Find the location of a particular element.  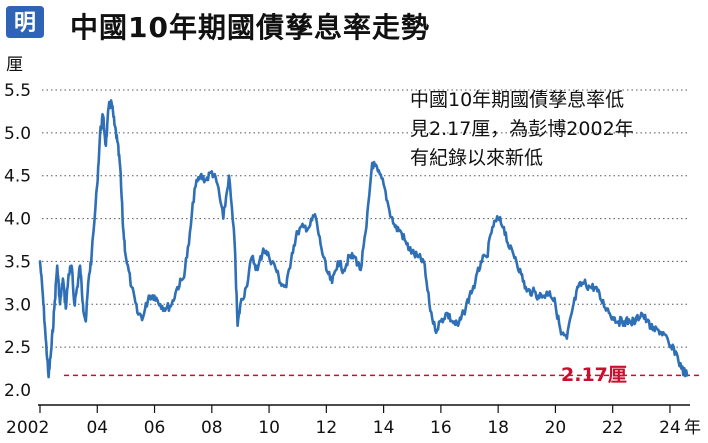

x-tick-label-2: 06 is located at coordinates (155, 428).